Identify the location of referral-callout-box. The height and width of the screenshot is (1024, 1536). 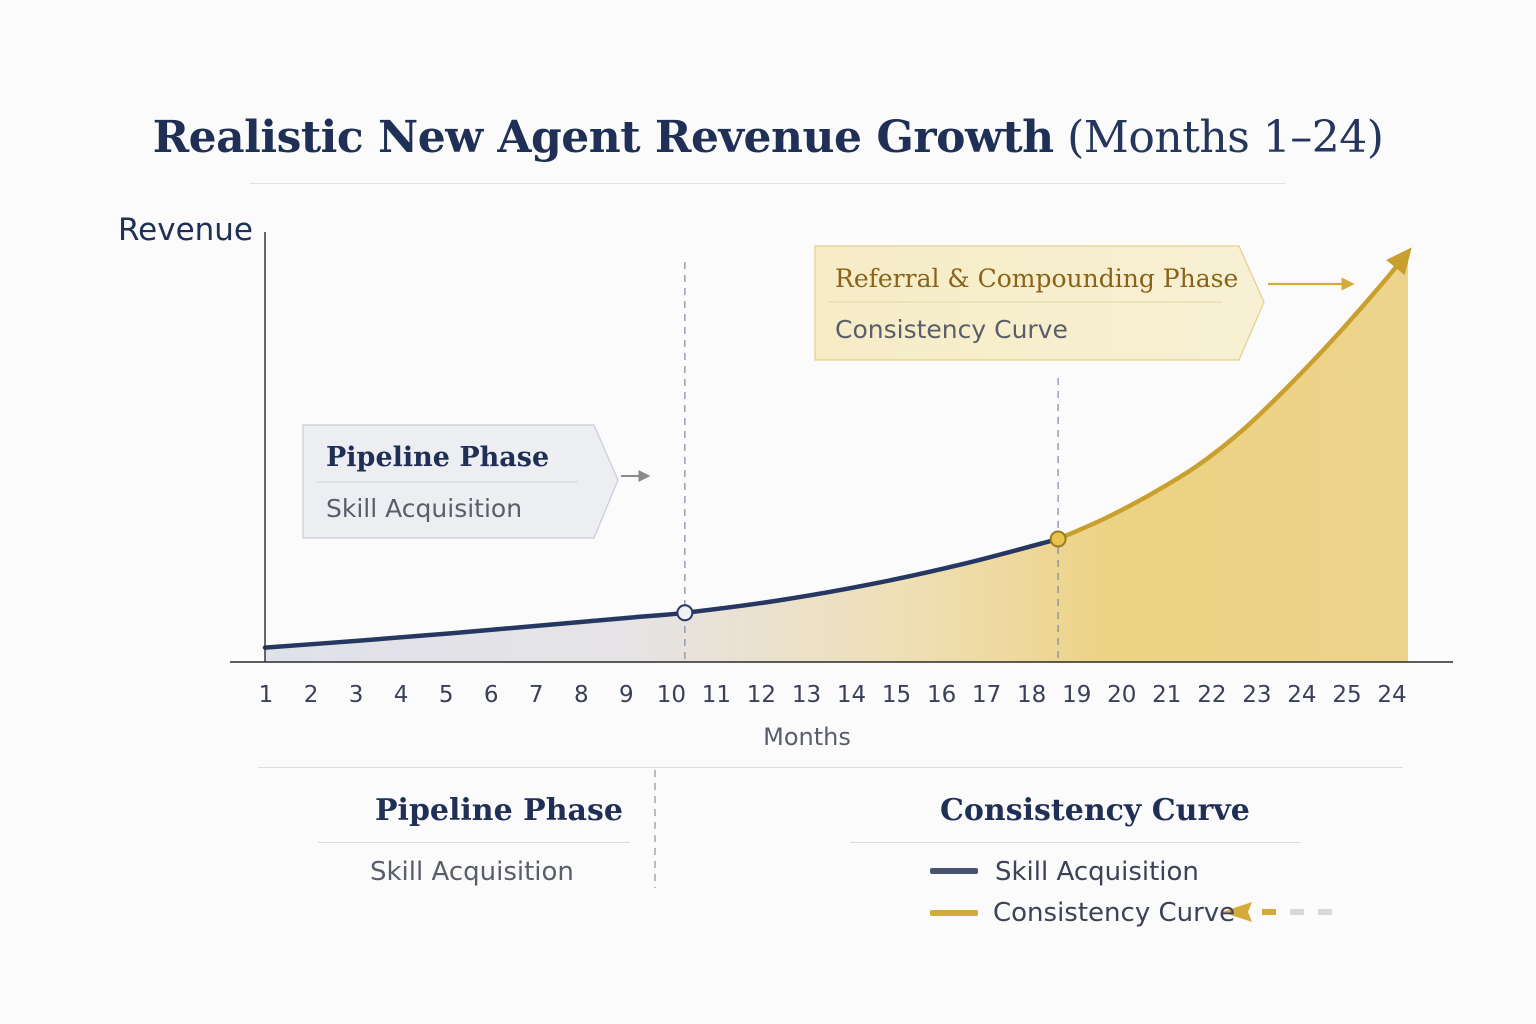
(1039, 303).